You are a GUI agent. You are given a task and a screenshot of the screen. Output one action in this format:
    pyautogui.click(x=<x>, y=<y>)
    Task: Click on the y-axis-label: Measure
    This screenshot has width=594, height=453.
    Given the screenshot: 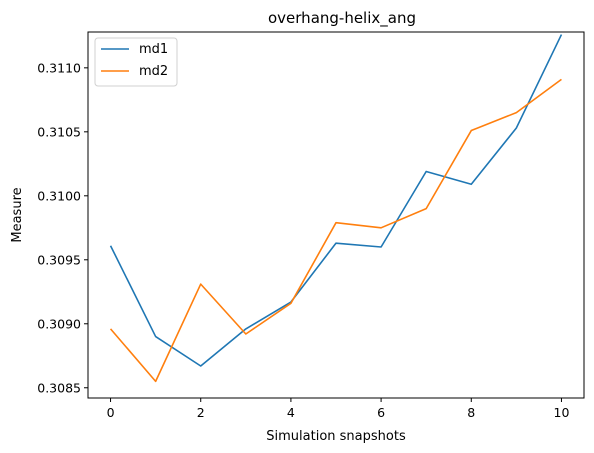 What is the action you would take?
    pyautogui.click(x=17, y=214)
    